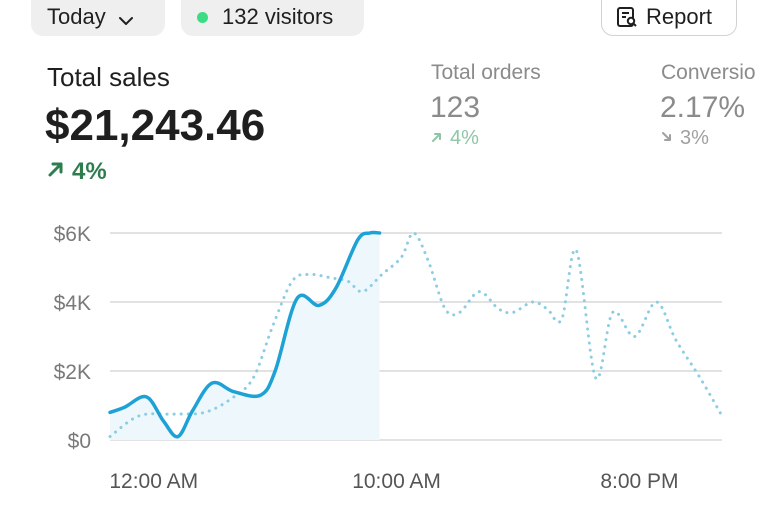  Describe the element at coordinates (278, 16) in the screenshot. I see `visitors-count: 132 visitors` at that location.